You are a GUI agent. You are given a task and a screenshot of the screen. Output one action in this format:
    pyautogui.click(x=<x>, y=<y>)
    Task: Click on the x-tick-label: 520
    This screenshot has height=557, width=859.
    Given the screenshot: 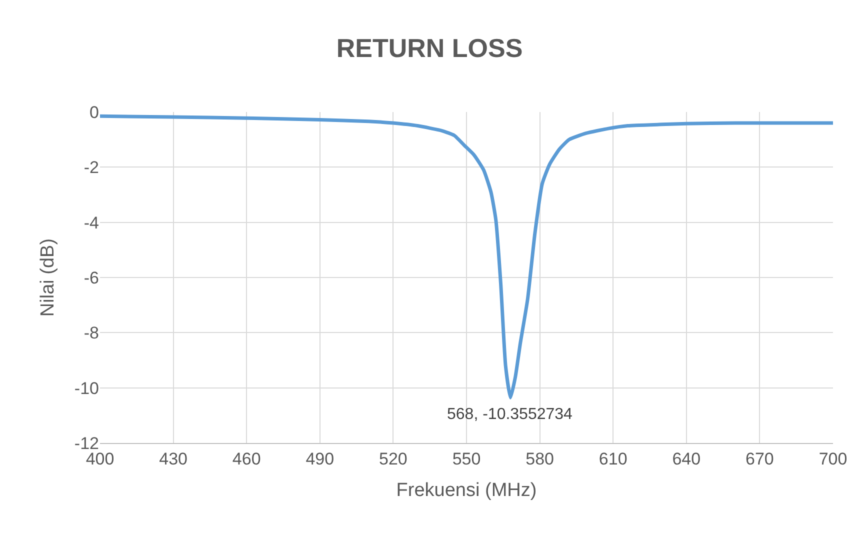 What is the action you would take?
    pyautogui.click(x=393, y=458)
    